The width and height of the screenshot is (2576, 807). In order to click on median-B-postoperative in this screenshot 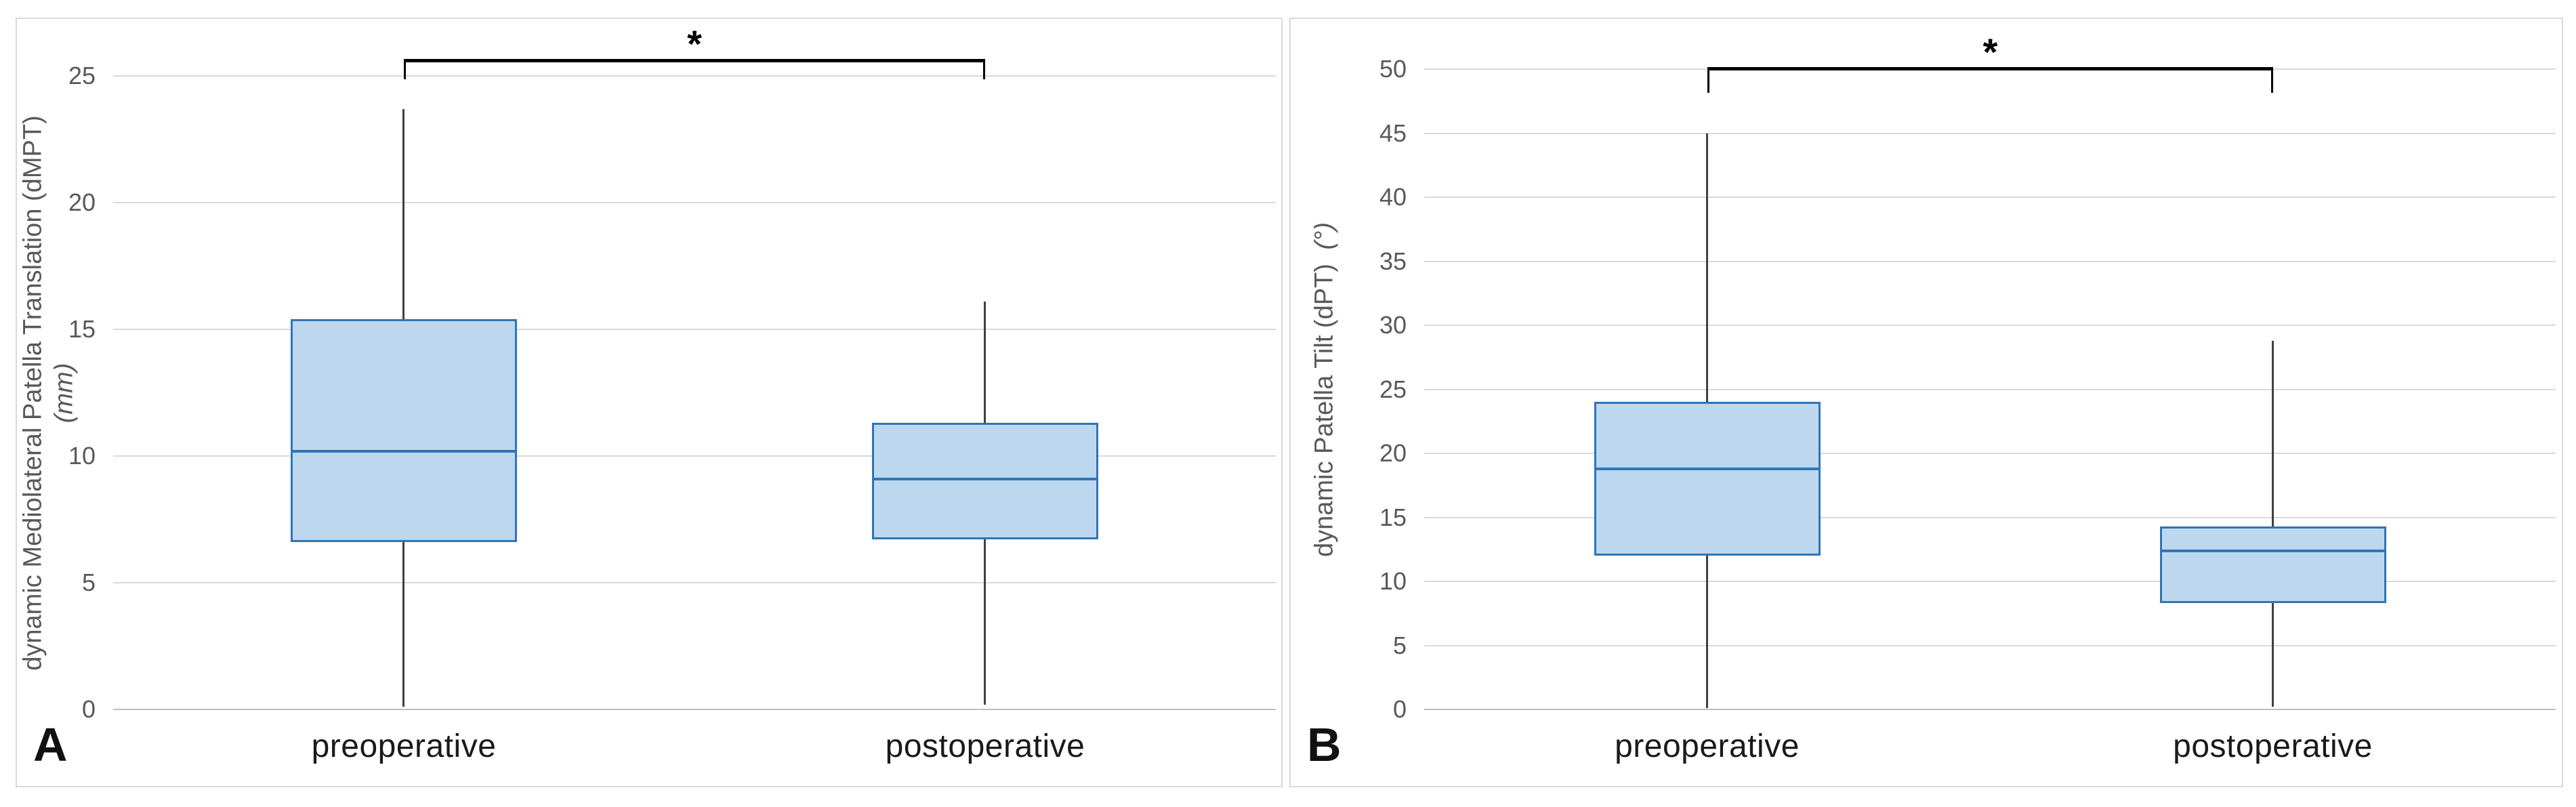, I will do `click(2273, 550)`.